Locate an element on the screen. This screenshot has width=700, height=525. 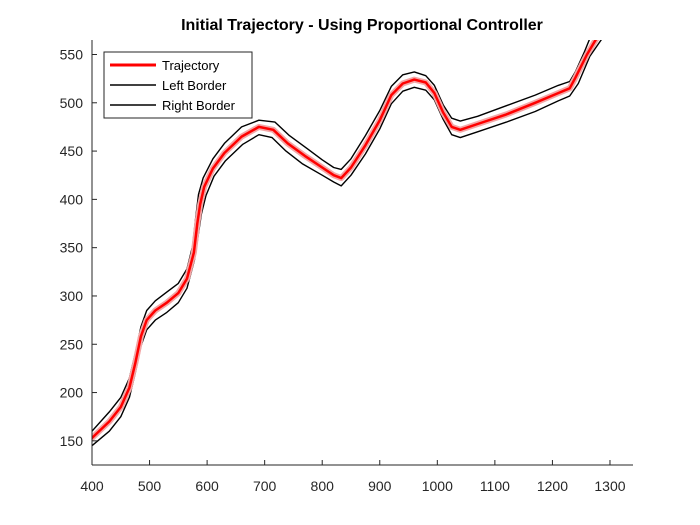
y-tick-label: 500 is located at coordinates (72, 103).